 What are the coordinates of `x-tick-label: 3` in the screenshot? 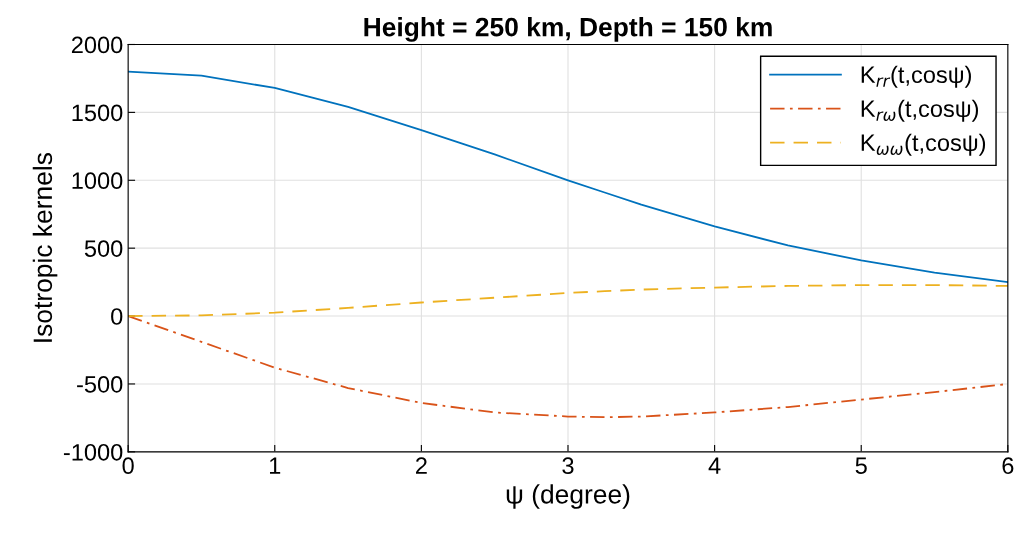 It's located at (568, 466).